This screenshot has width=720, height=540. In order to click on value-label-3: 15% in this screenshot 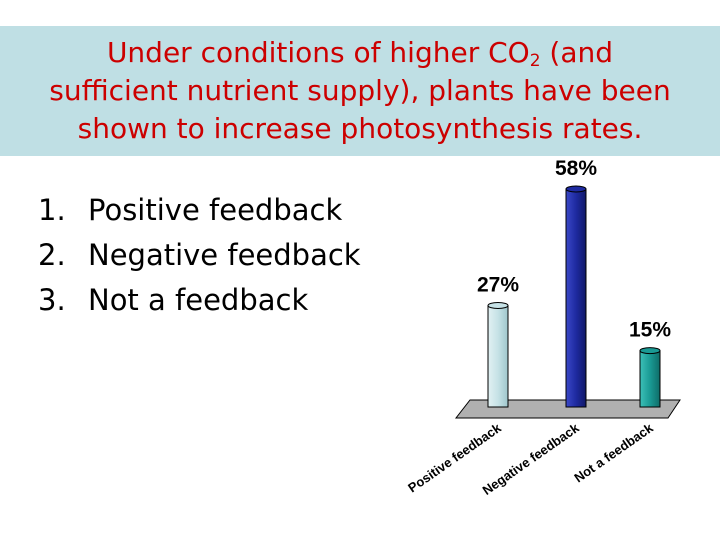, I will do `click(650, 330)`.